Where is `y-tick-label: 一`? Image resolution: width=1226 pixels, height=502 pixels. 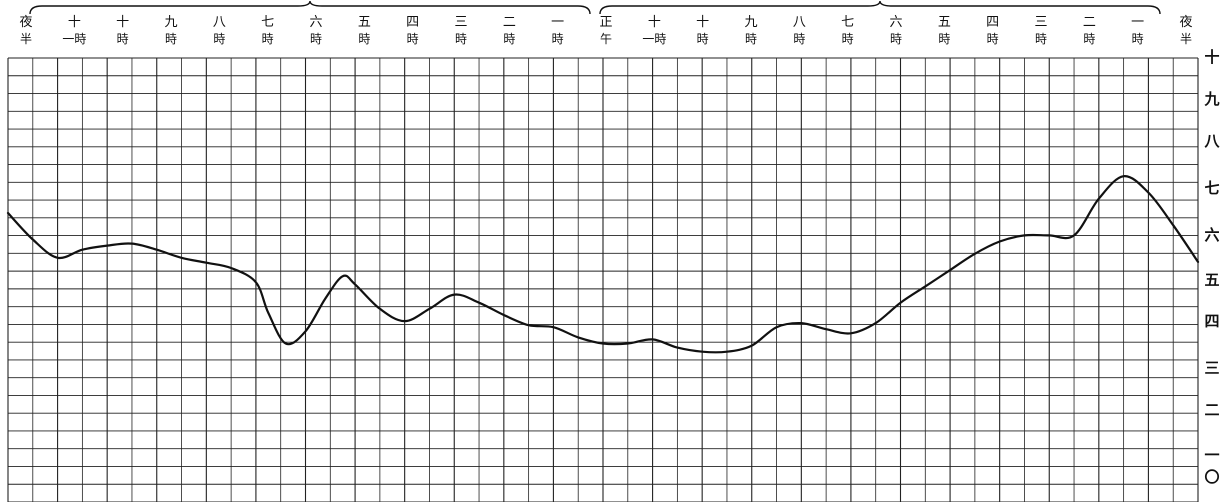 y-tick-label: 一 is located at coordinates (1211, 455).